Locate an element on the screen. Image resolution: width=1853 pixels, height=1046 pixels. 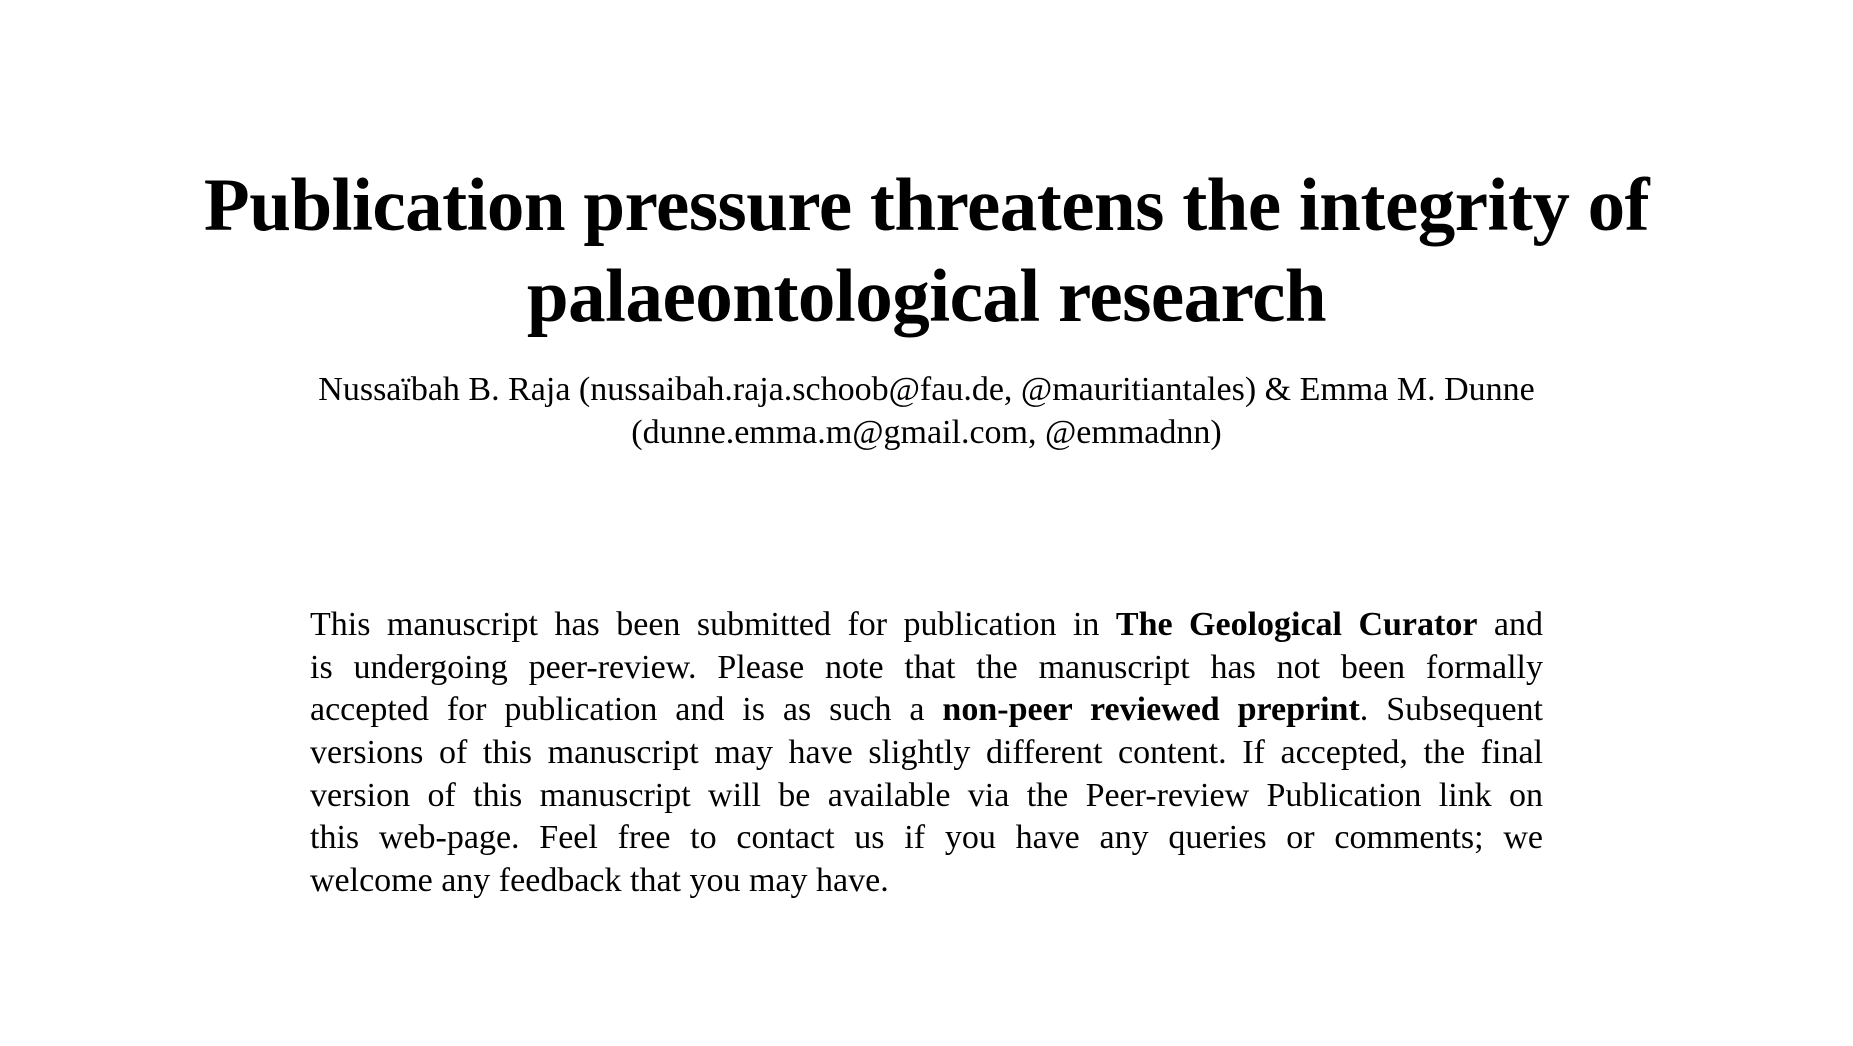
notice-text: and is located at coordinates (1510, 624).